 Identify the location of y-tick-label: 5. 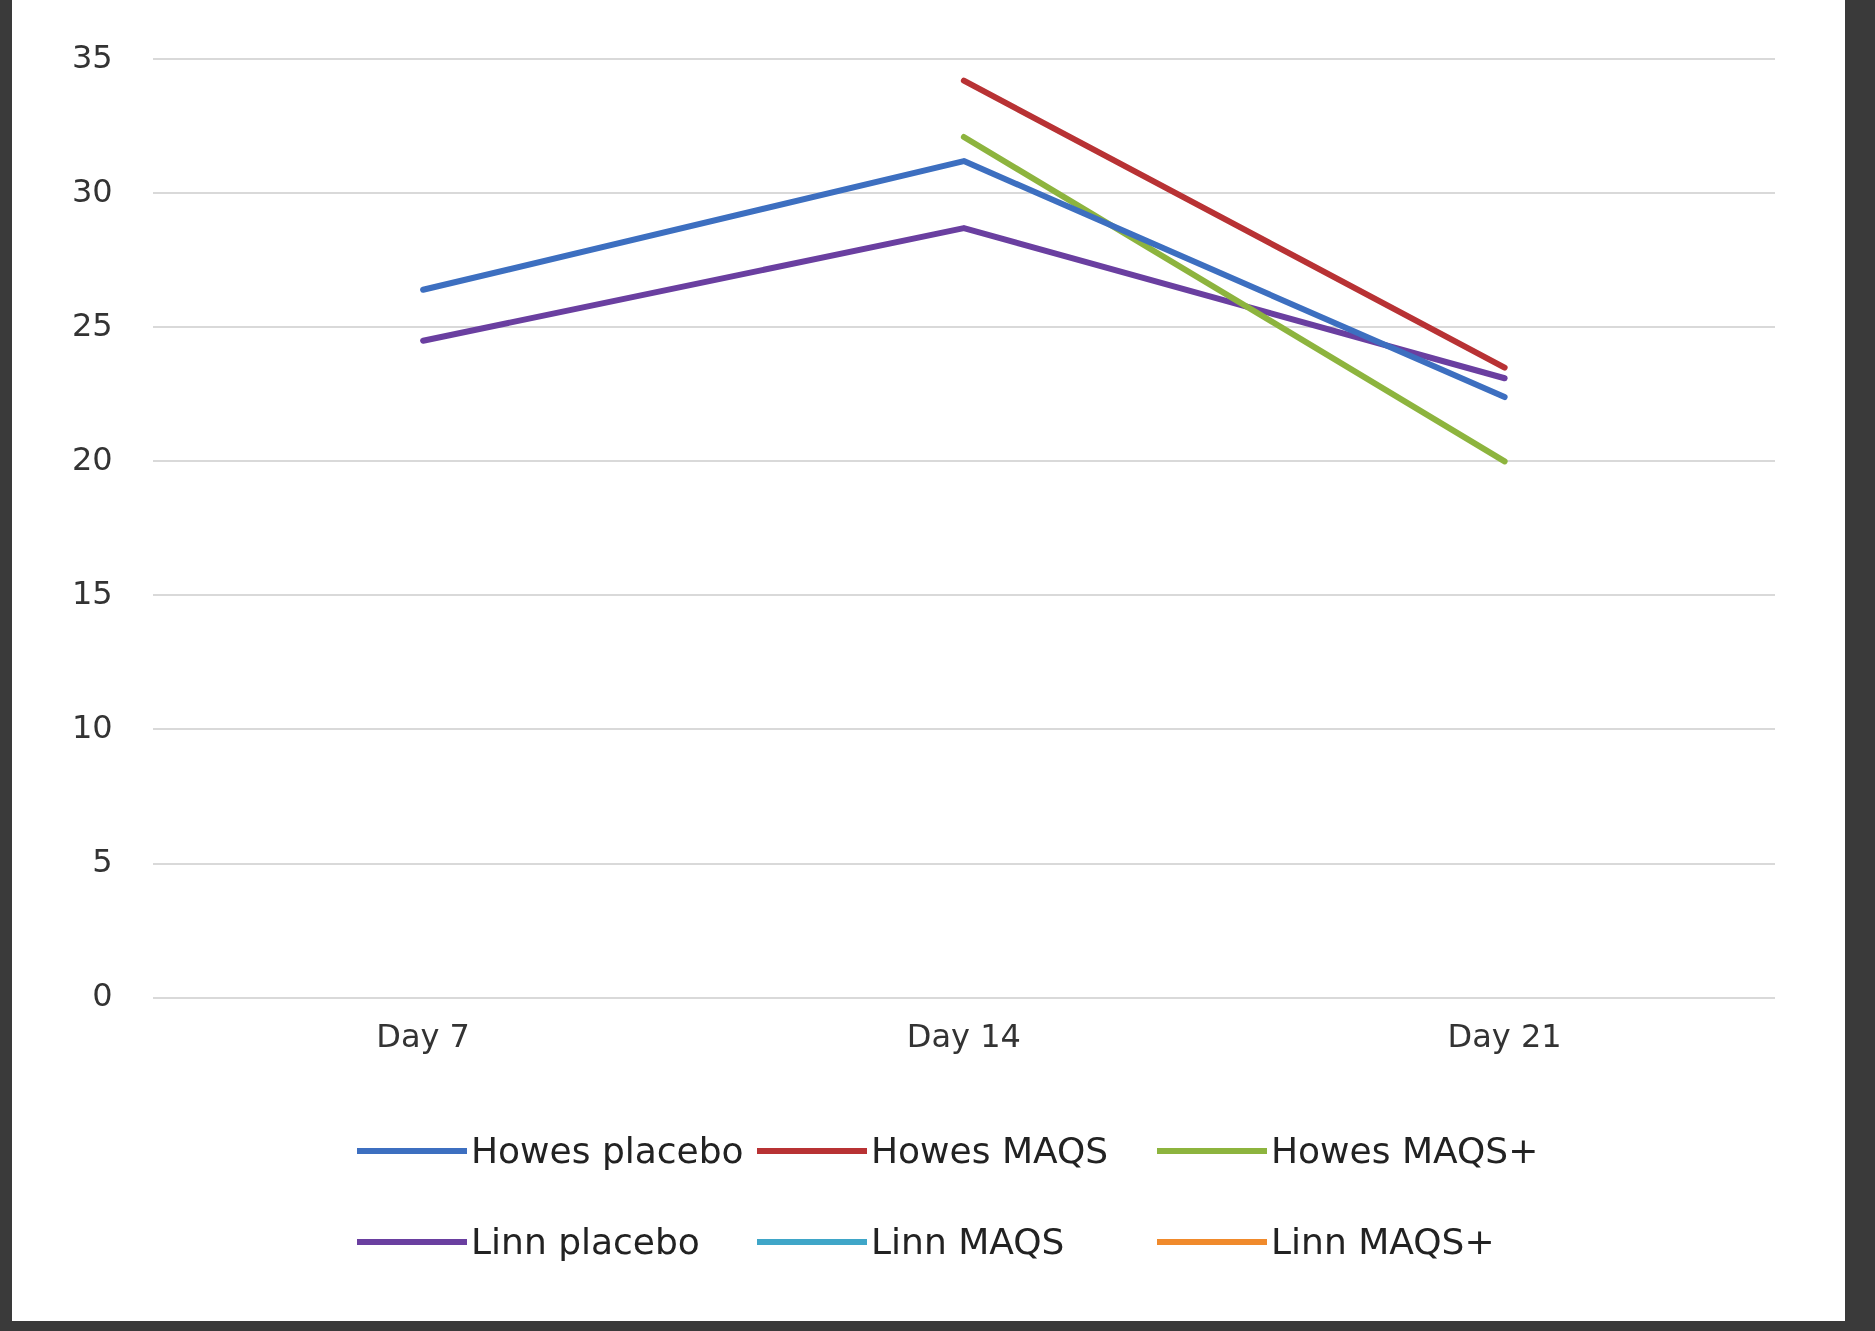
(102, 860).